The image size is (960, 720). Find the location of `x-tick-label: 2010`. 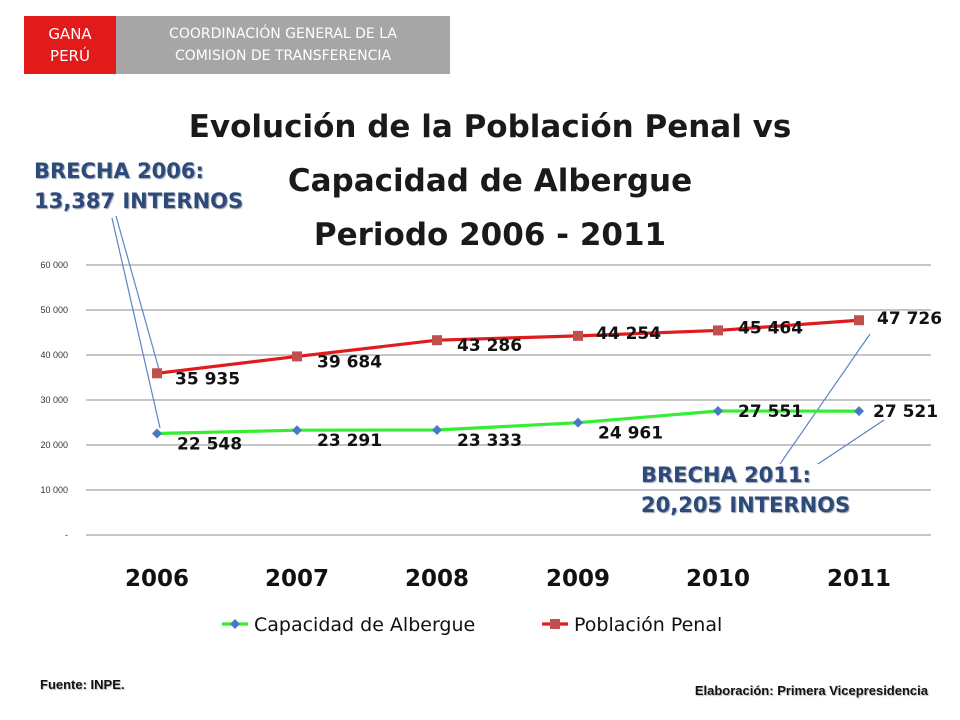

x-tick-label: 2010 is located at coordinates (718, 579).